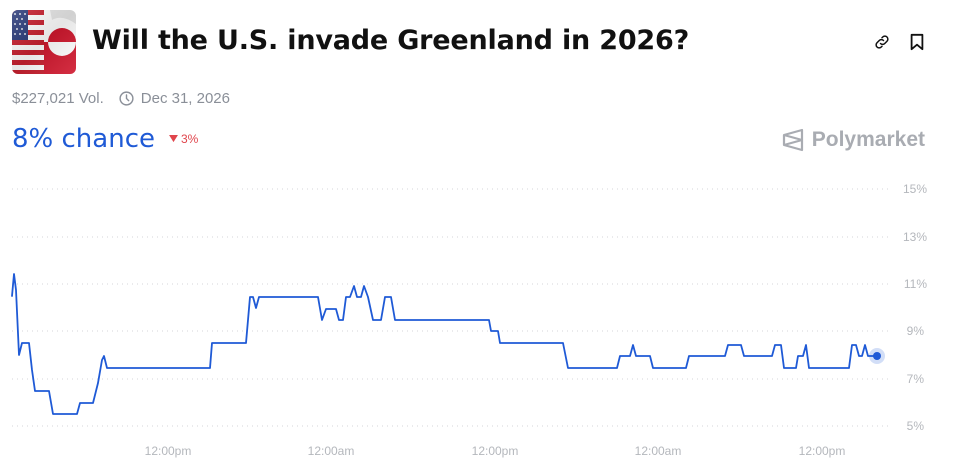  I want to click on y-tick: 13%, so click(915, 237).